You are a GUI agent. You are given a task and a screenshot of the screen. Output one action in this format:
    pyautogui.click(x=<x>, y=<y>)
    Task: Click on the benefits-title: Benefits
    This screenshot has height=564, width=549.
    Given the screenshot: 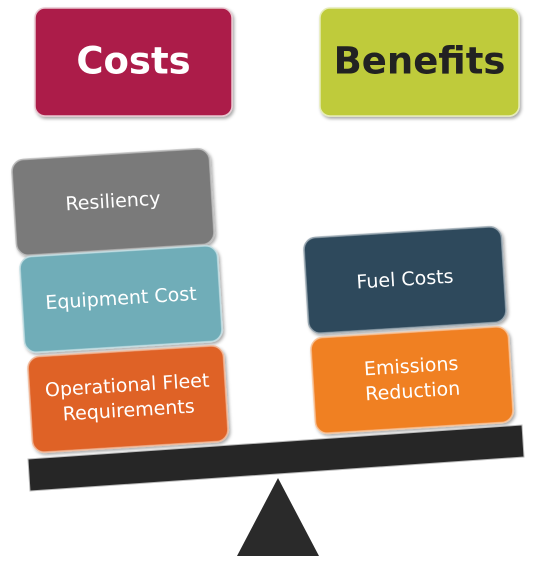 What is the action you would take?
    pyautogui.click(x=420, y=61)
    